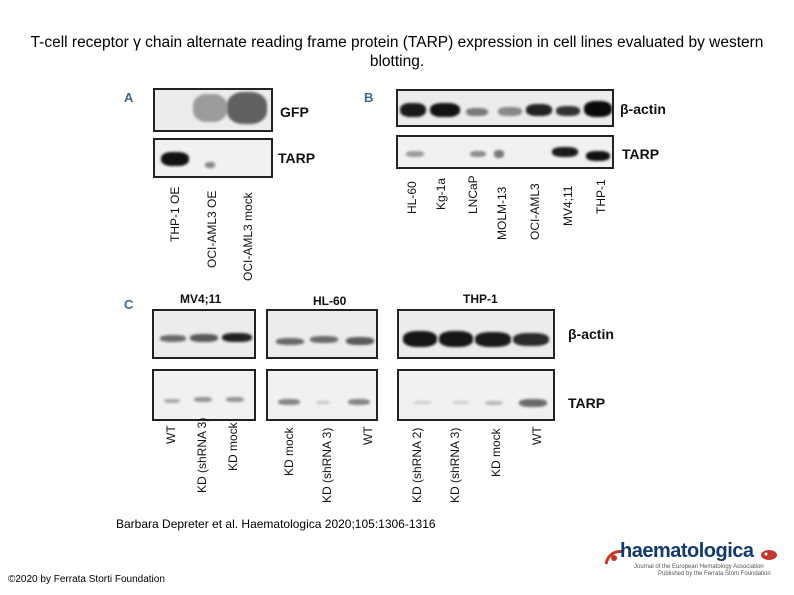  I want to click on blot-c-hl60-actin, so click(322, 334).